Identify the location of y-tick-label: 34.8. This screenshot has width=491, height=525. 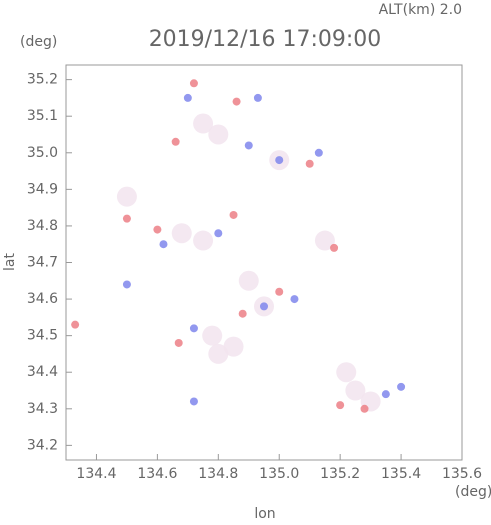
(42, 226).